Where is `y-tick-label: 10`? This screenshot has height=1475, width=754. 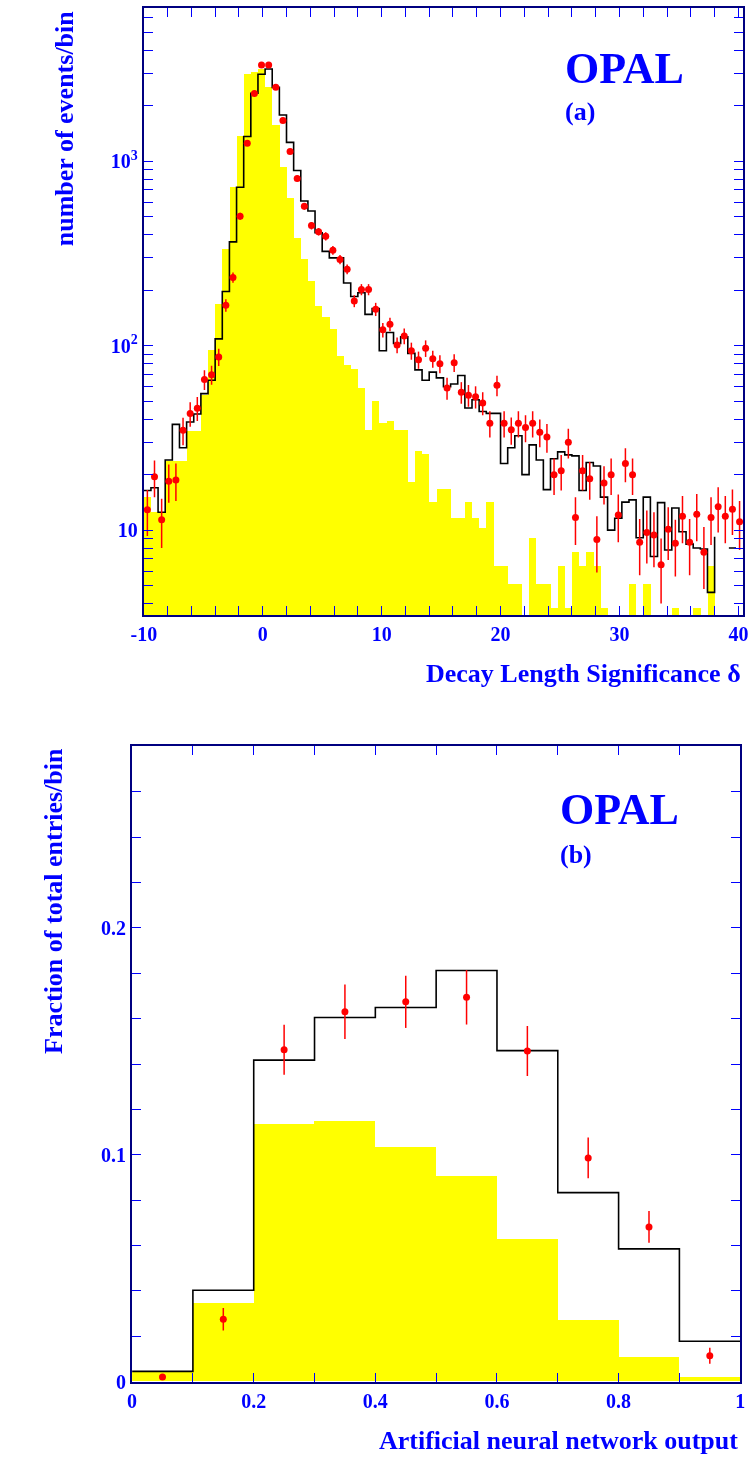
y-tick-label: 10 is located at coordinates (127, 530).